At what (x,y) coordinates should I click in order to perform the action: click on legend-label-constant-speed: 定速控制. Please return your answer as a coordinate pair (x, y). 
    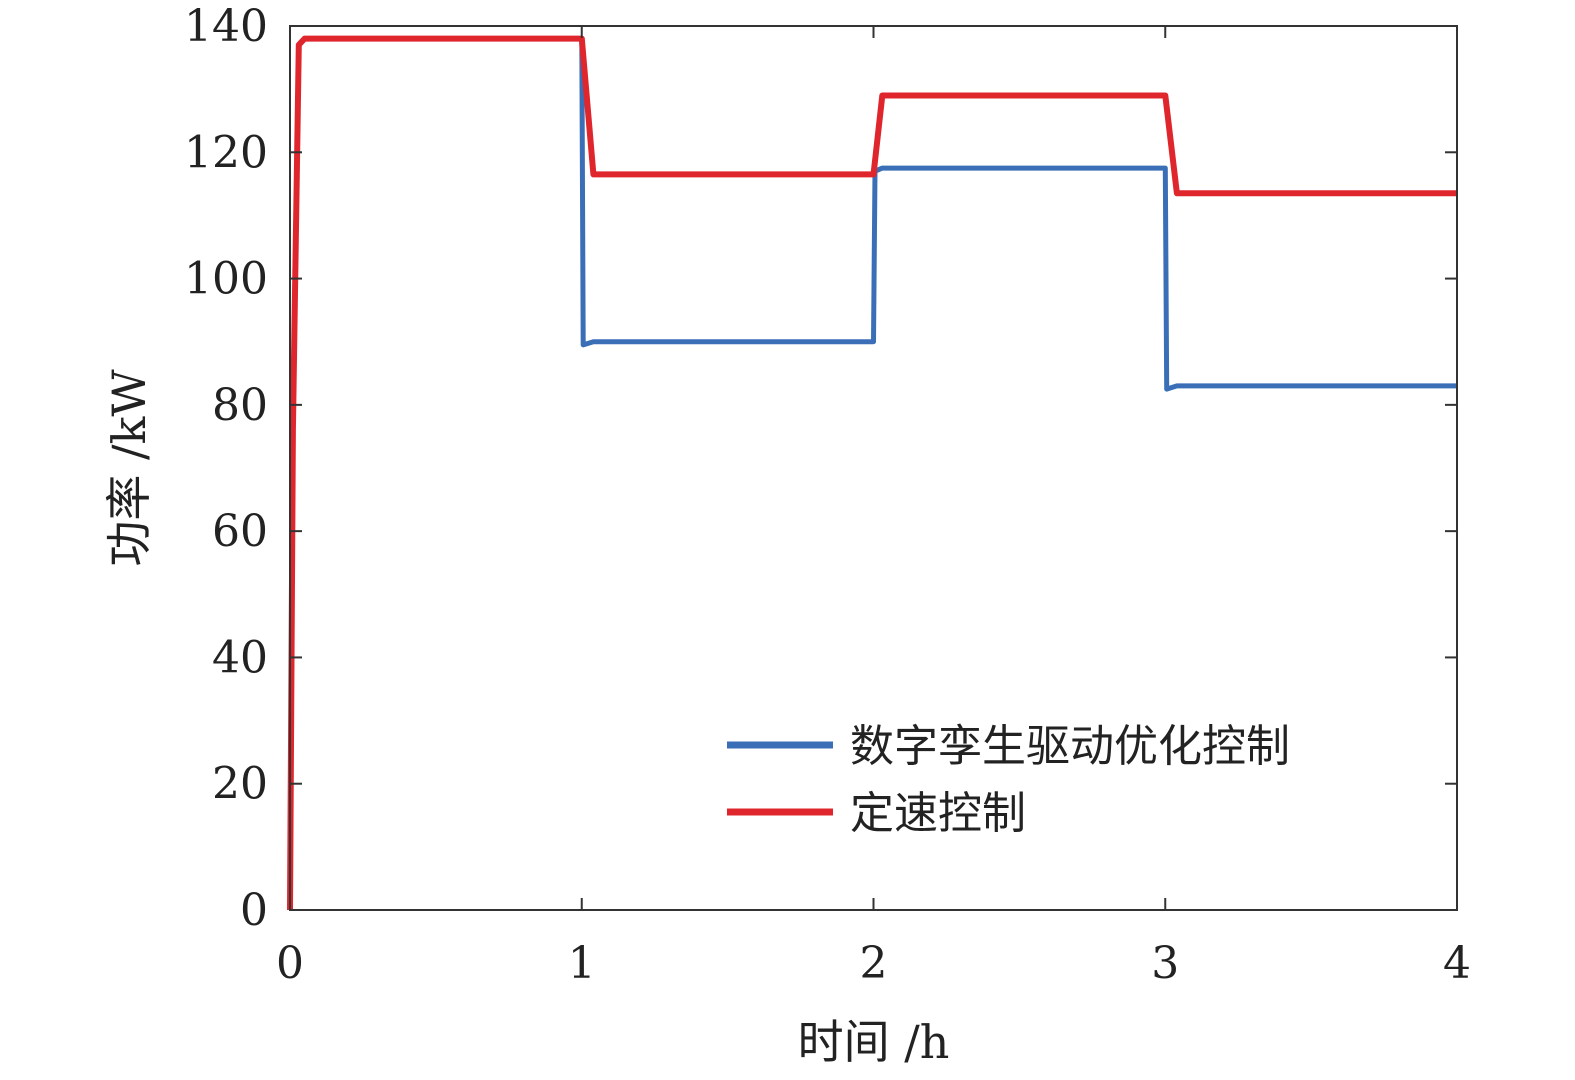
    Looking at the image, I should click on (938, 813).